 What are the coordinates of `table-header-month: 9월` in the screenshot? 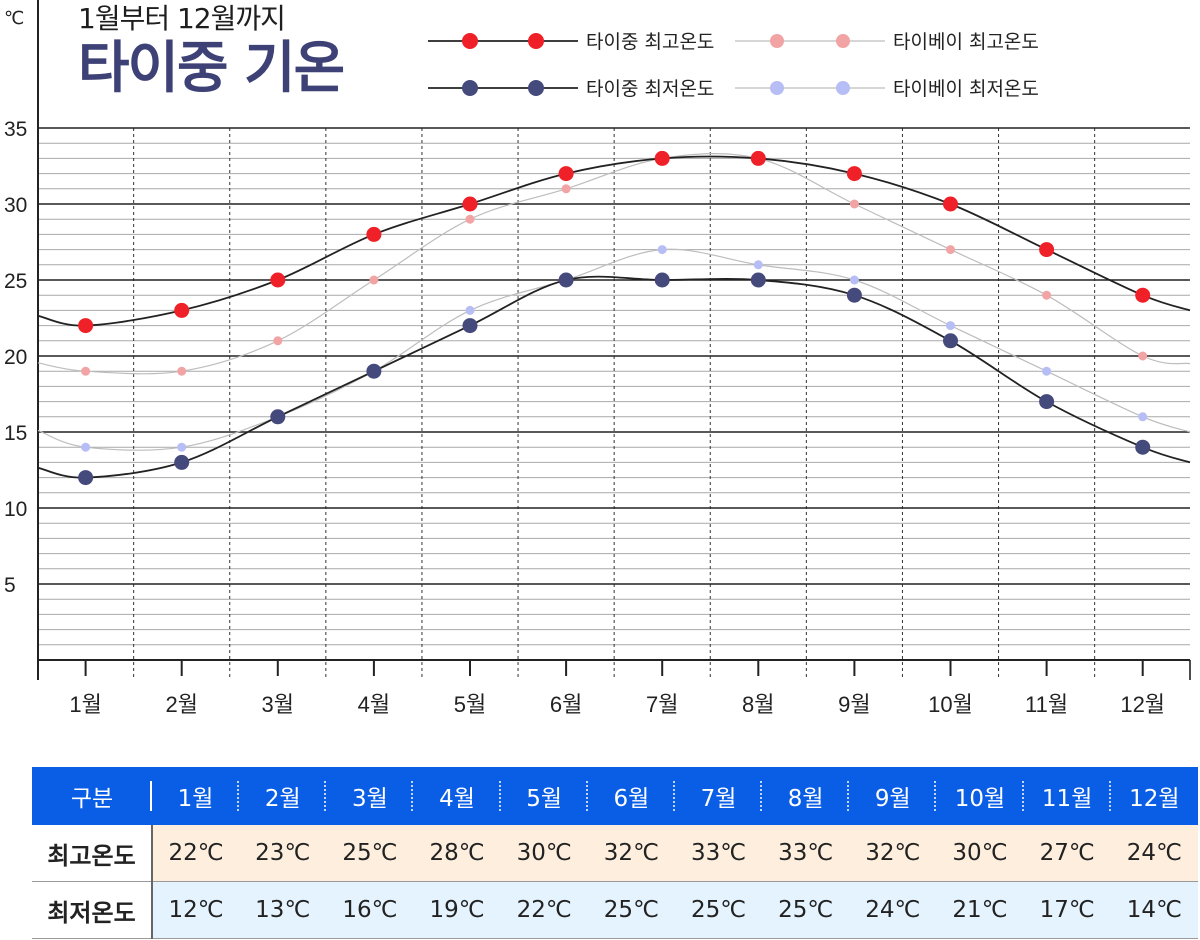 It's located at (893, 796).